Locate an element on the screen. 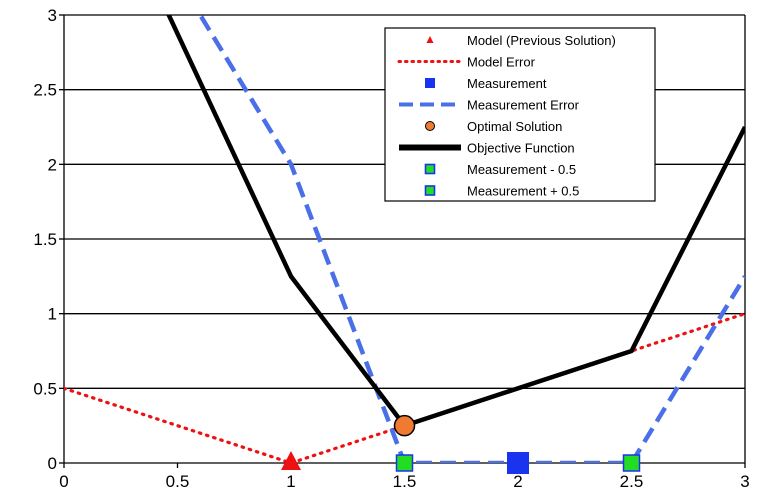  x-tick-label: 3 is located at coordinates (744, 481).